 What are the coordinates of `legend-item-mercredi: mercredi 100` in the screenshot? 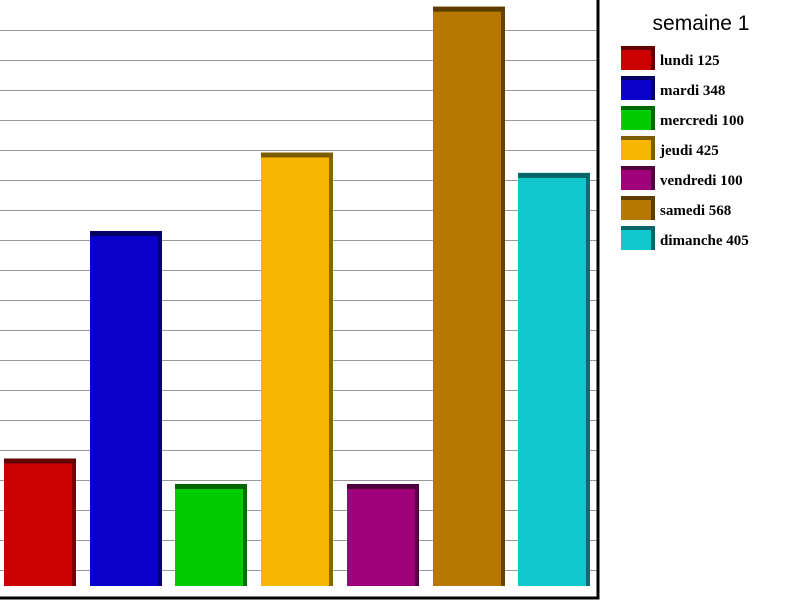 It's located at (682, 118).